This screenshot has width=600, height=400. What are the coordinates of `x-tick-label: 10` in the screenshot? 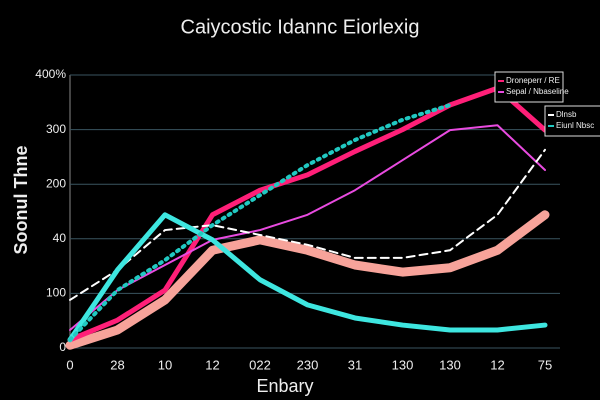 It's located at (165, 364).